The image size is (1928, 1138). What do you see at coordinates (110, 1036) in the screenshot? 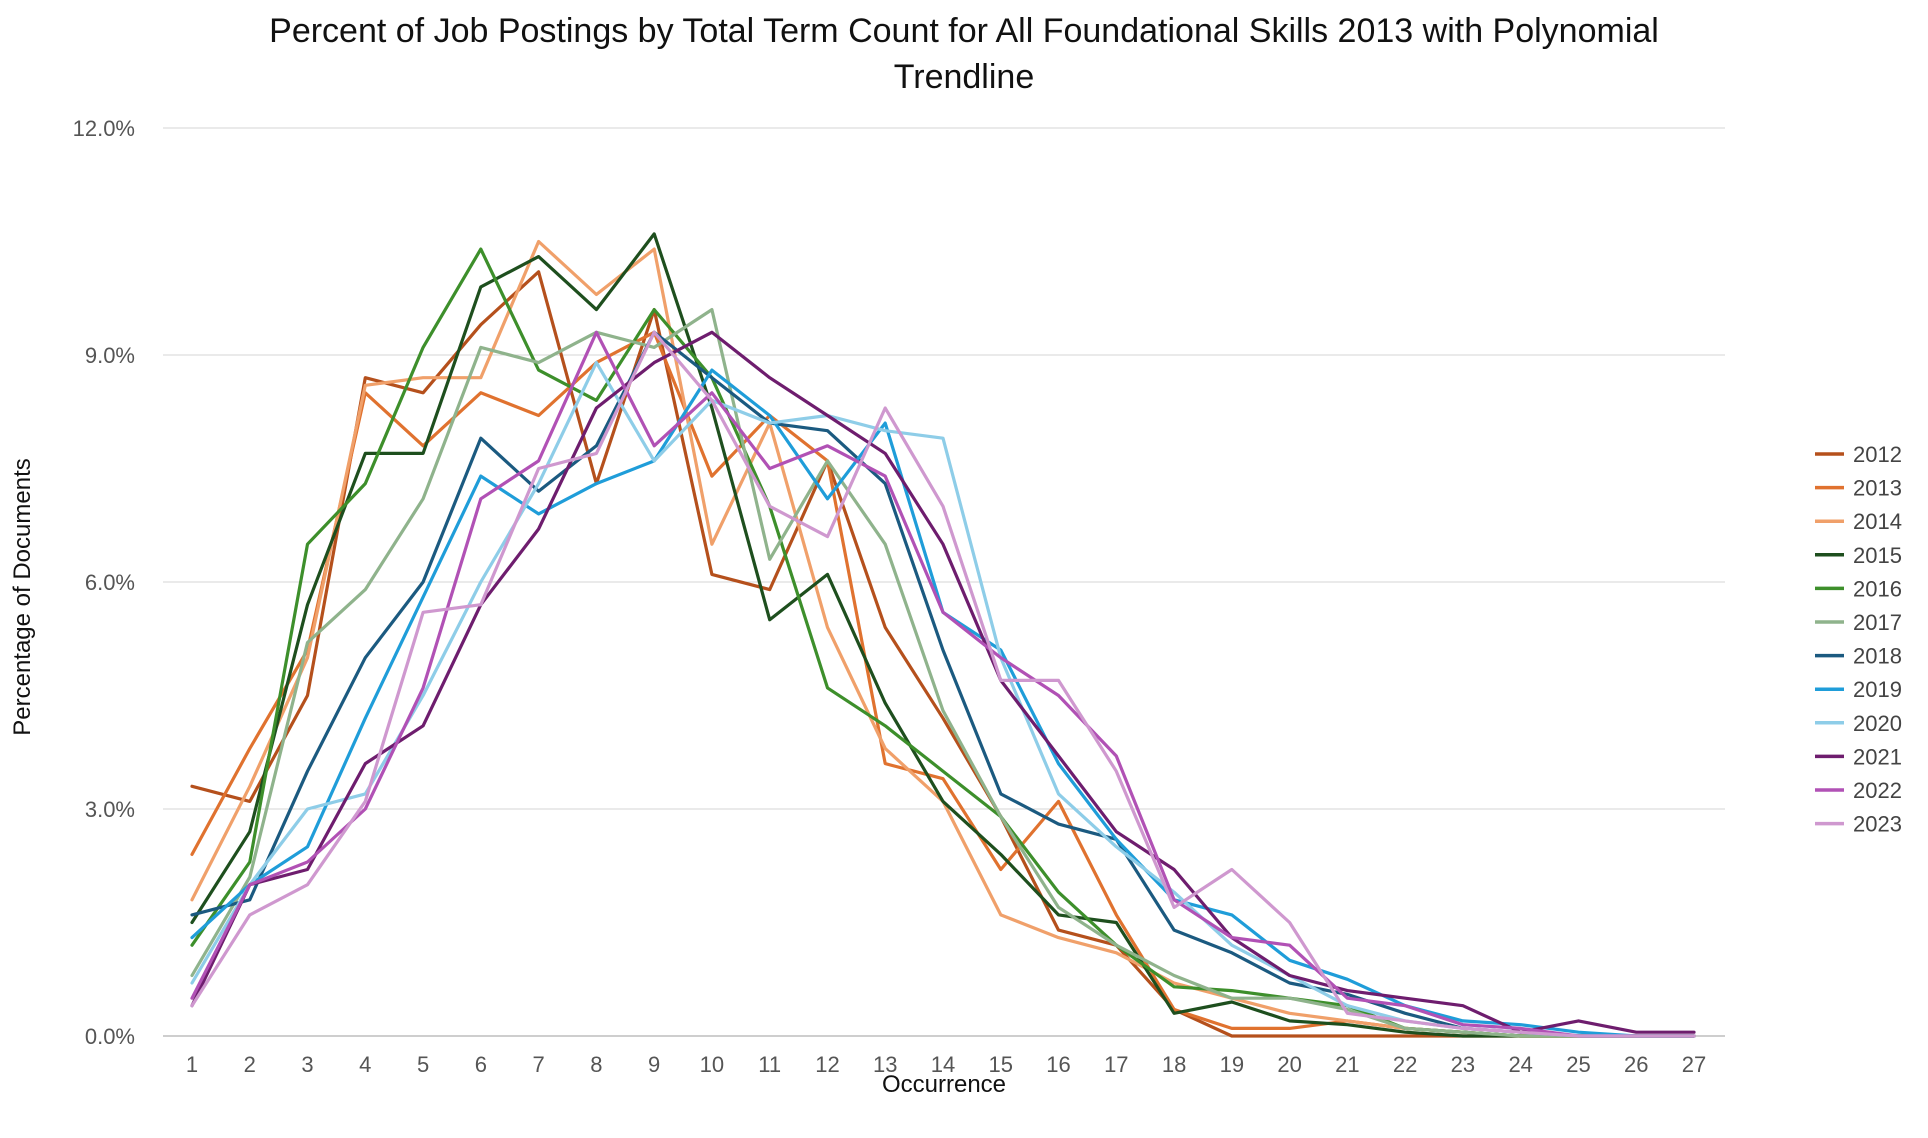
I see `y-tick-label: 0.0%` at bounding box center [110, 1036].